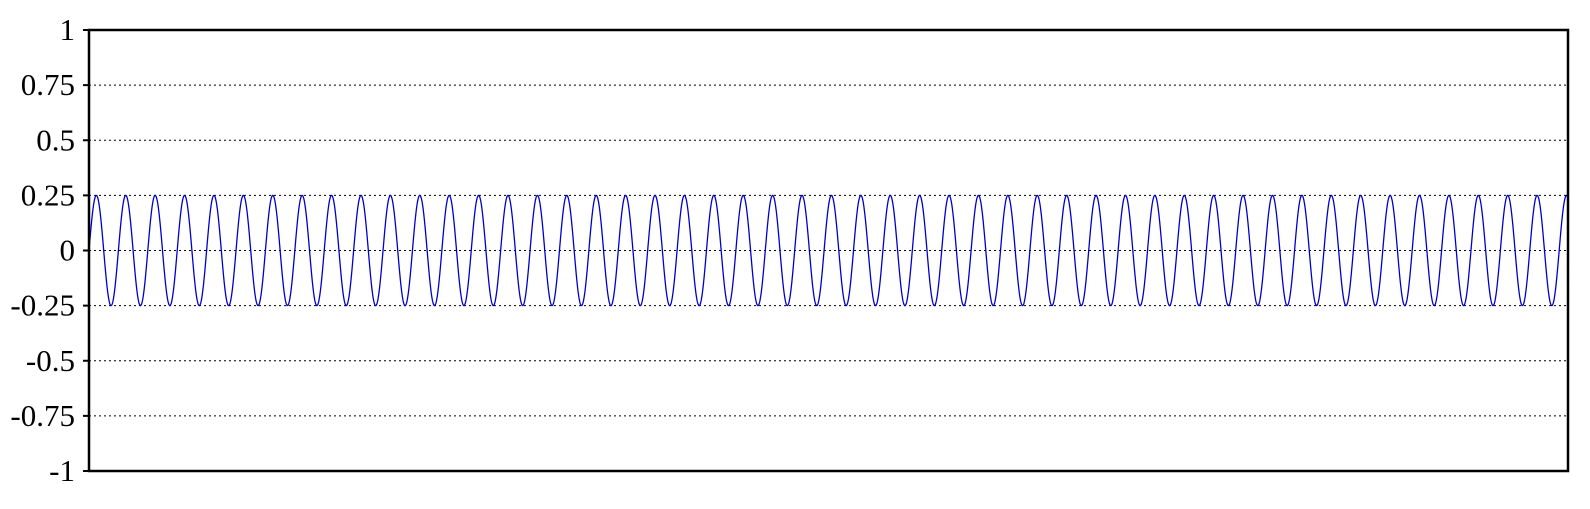 The image size is (1590, 509). What do you see at coordinates (48, 194) in the screenshot?
I see `y-tick-label: 0.25` at bounding box center [48, 194].